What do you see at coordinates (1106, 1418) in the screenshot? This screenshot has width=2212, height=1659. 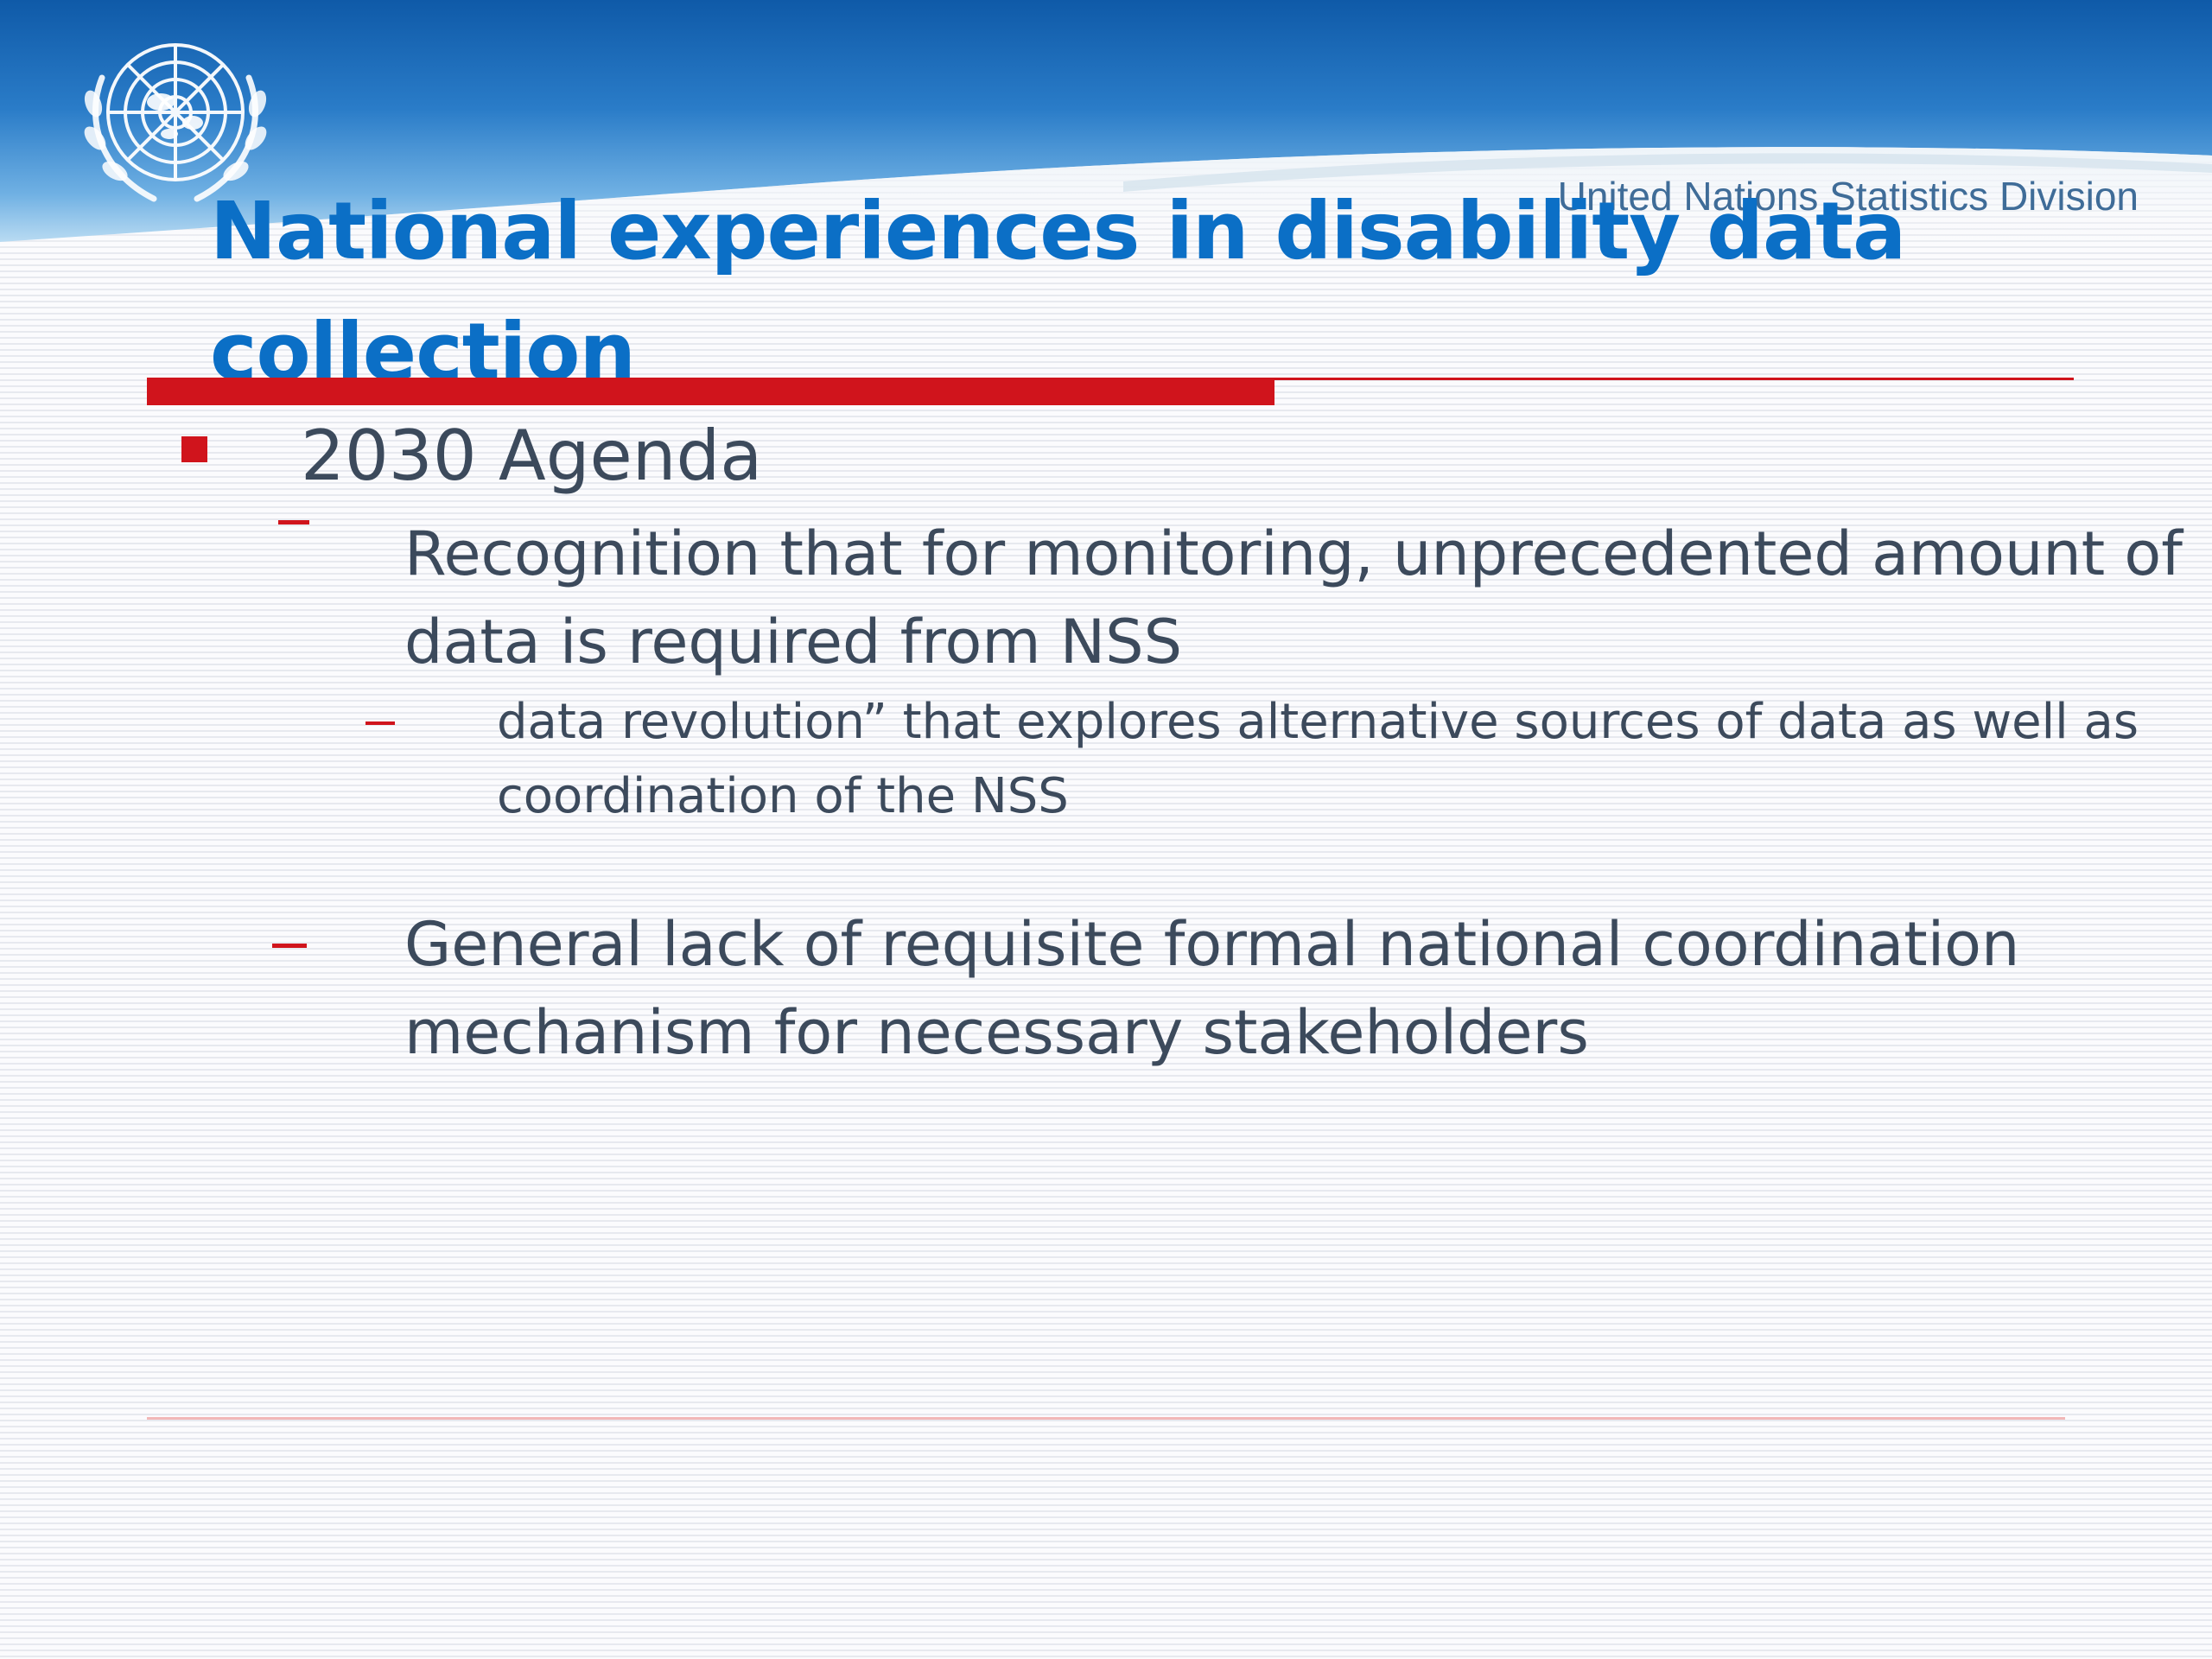 I see `footer-divider` at bounding box center [1106, 1418].